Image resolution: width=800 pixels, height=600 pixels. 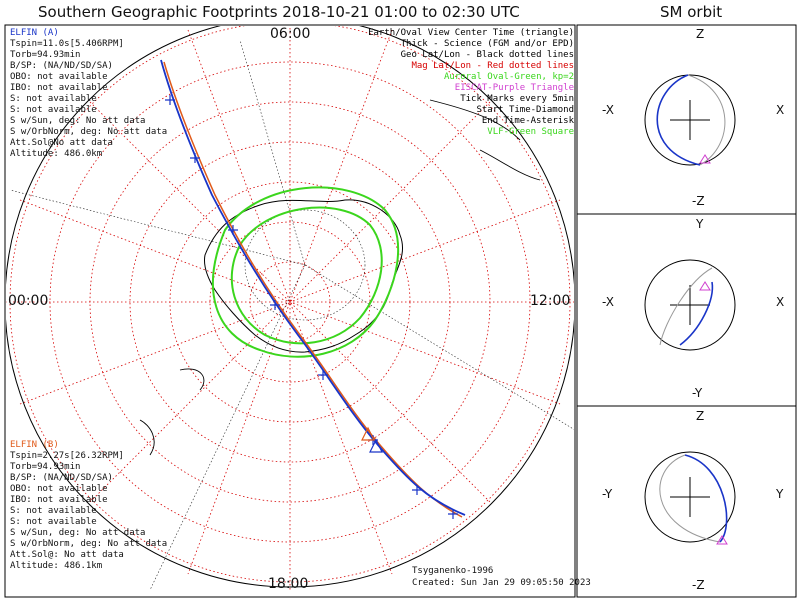 I want to click on elfin-a-line: B/SP: (NA/ND/SD/SA), so click(x=61, y=66).